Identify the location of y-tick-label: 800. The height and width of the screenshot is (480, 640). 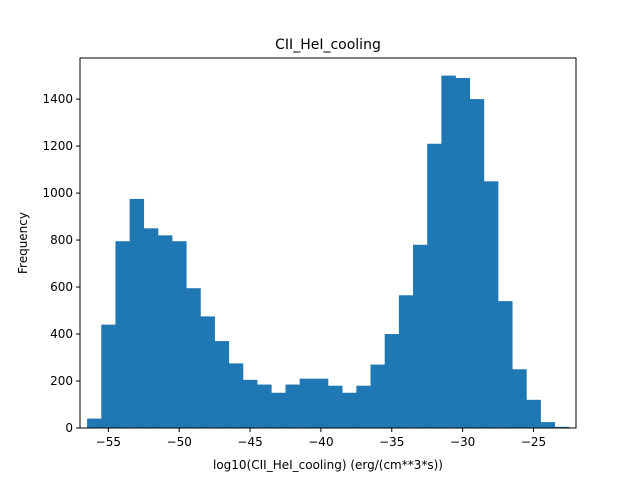
(61, 240).